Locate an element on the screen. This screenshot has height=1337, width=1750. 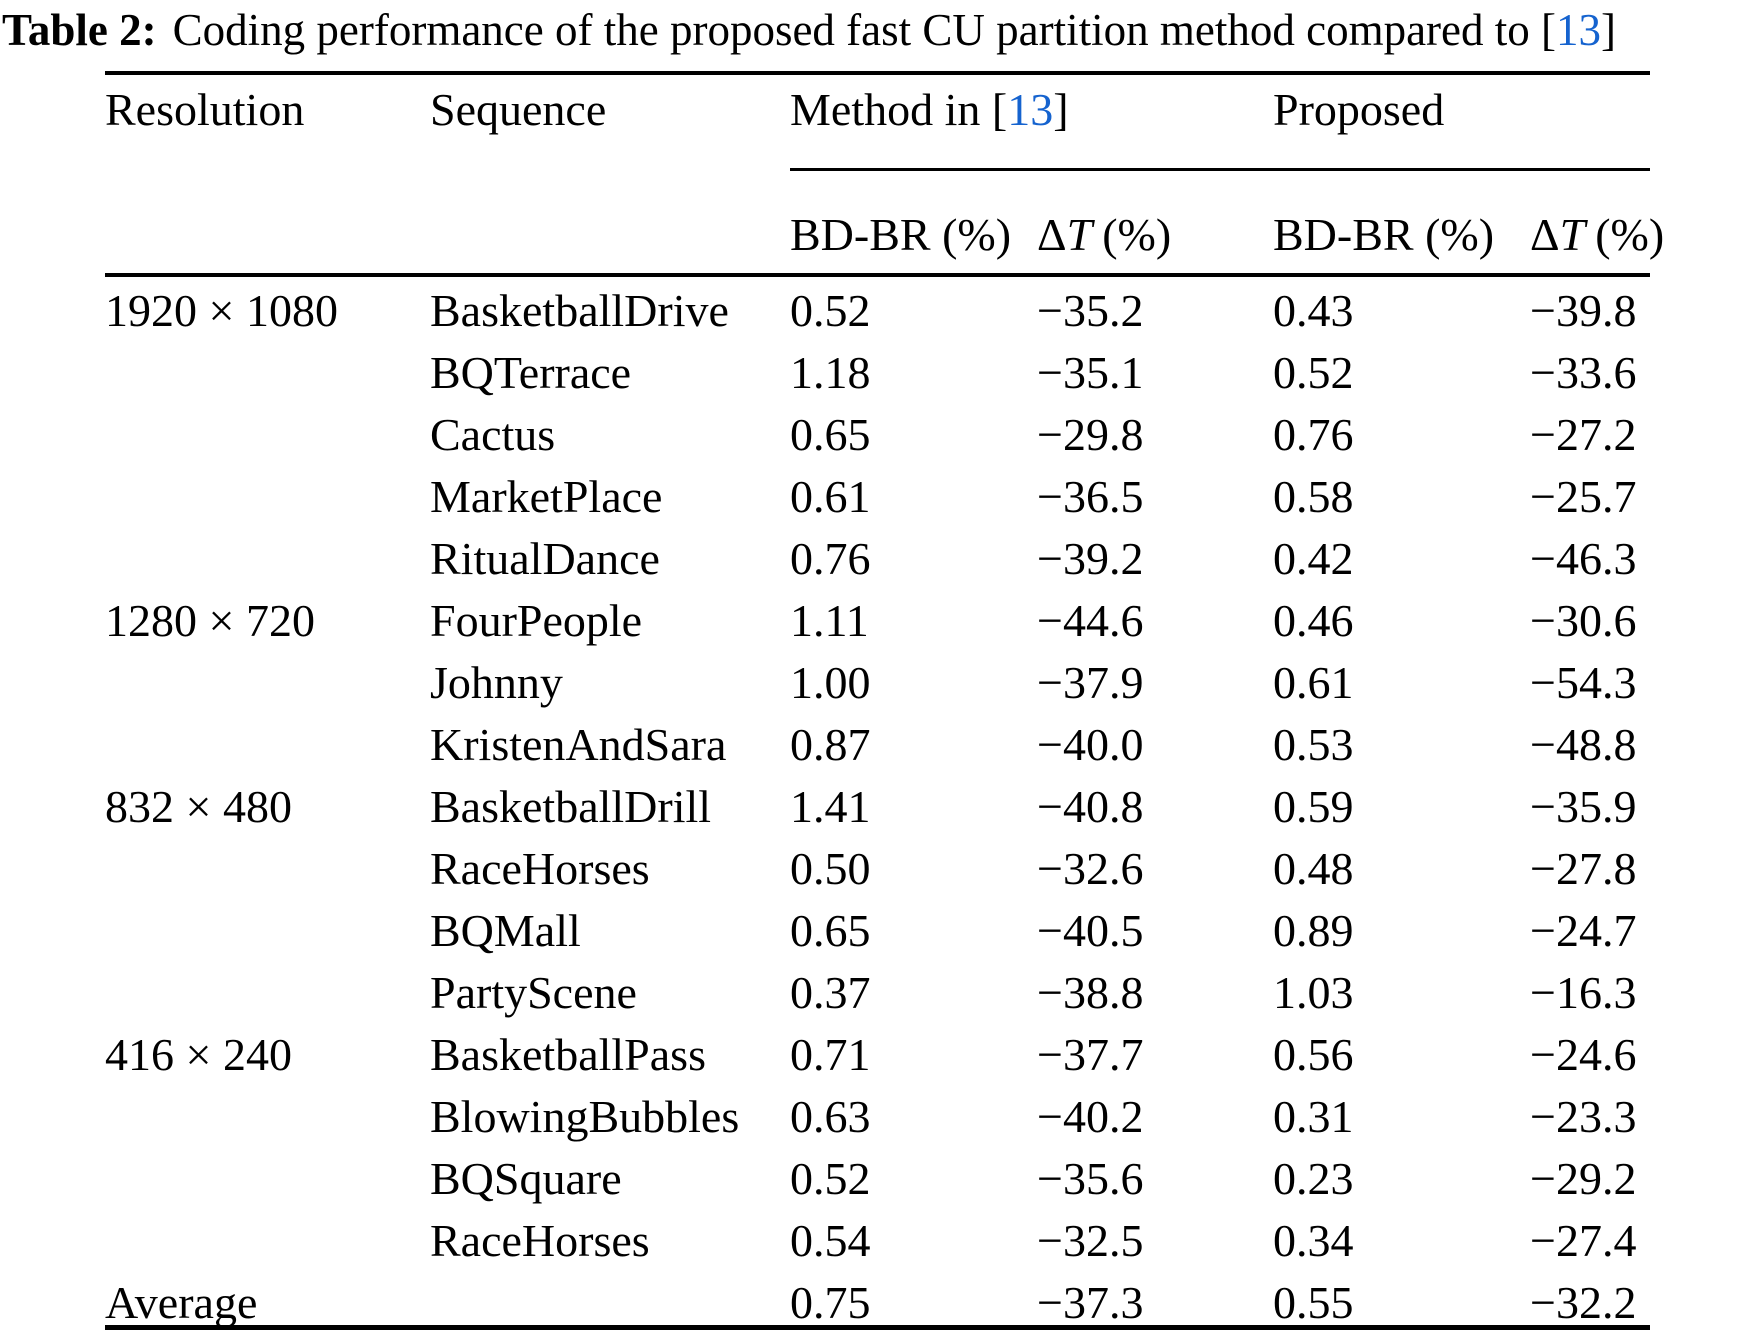
sequence-cell: BasketballDrive is located at coordinates (579, 310).